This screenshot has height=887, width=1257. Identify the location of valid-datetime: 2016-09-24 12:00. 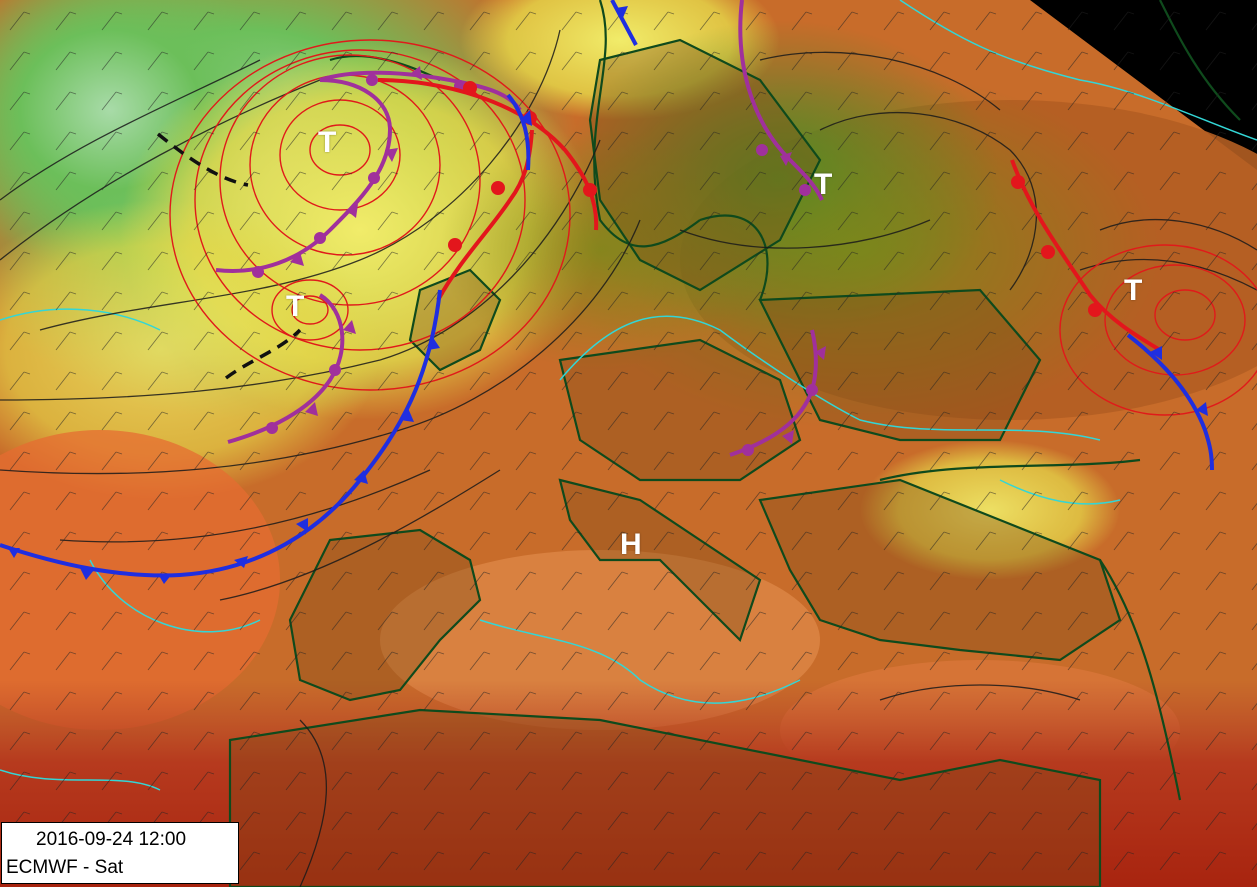
(111, 839).